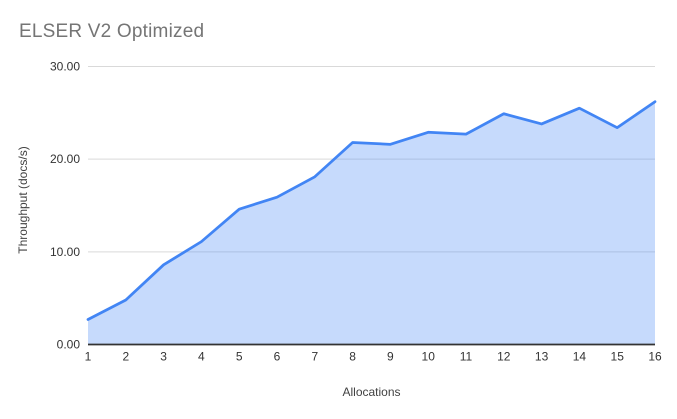 The image size is (677, 419). Describe the element at coordinates (542, 357) in the screenshot. I see `x-tick-label: 13` at that location.